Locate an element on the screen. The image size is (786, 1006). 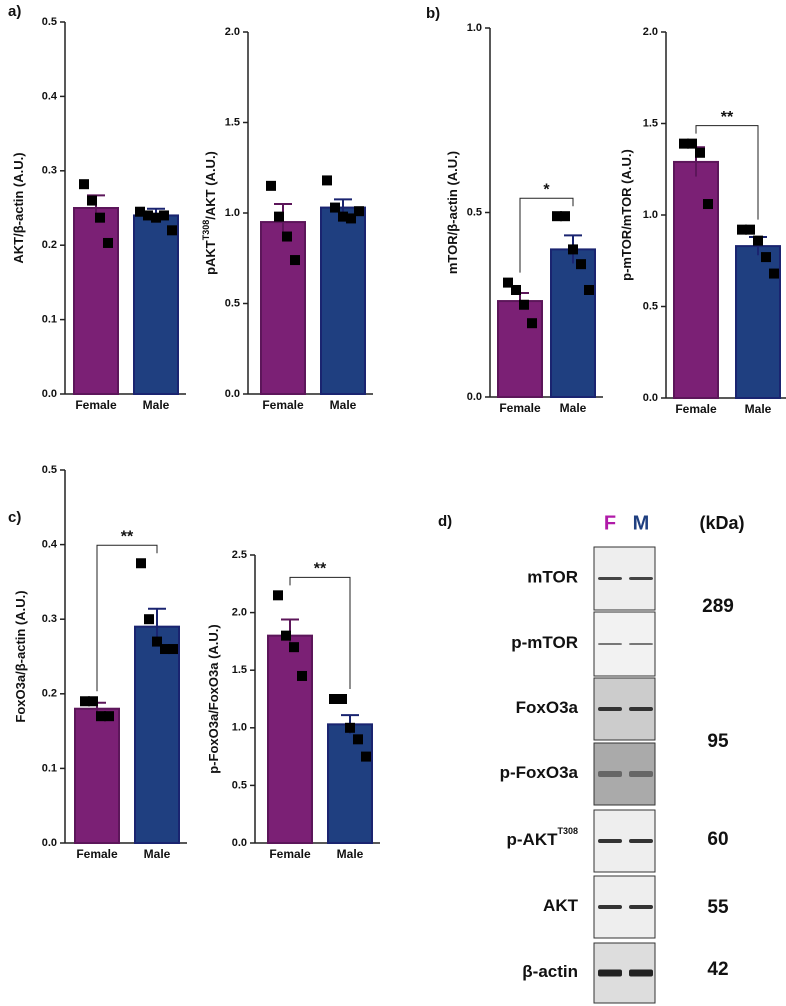
molecular-weight: 55 is located at coordinates (718, 907).